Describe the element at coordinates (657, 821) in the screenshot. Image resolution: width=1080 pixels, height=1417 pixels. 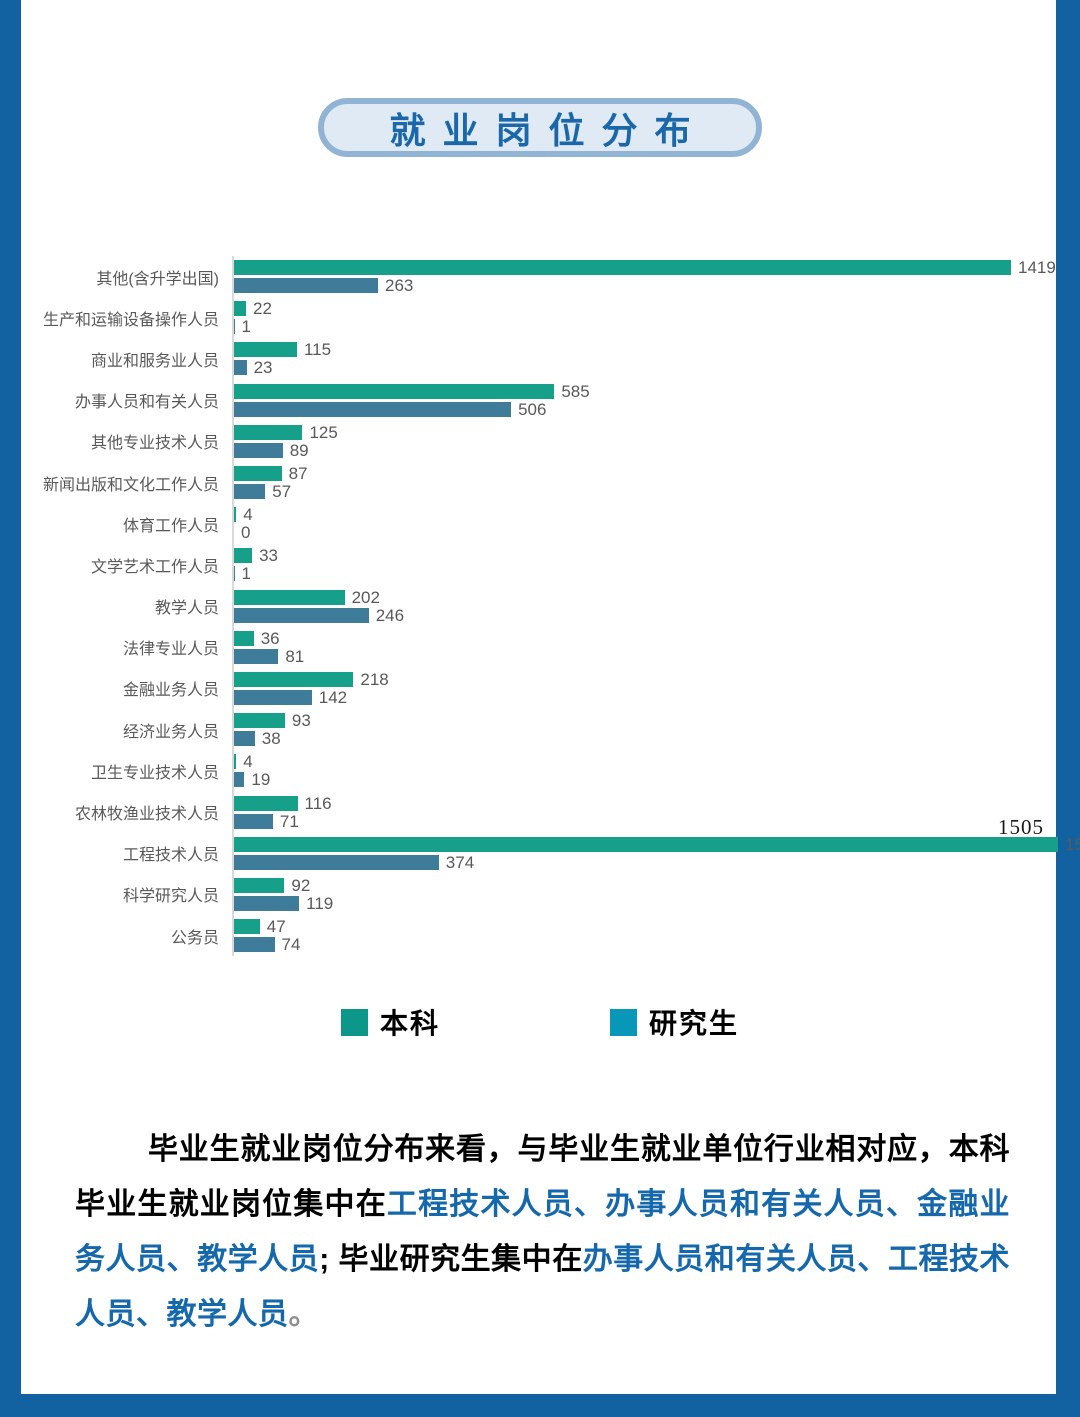
I see `bar-line: 71` at that location.